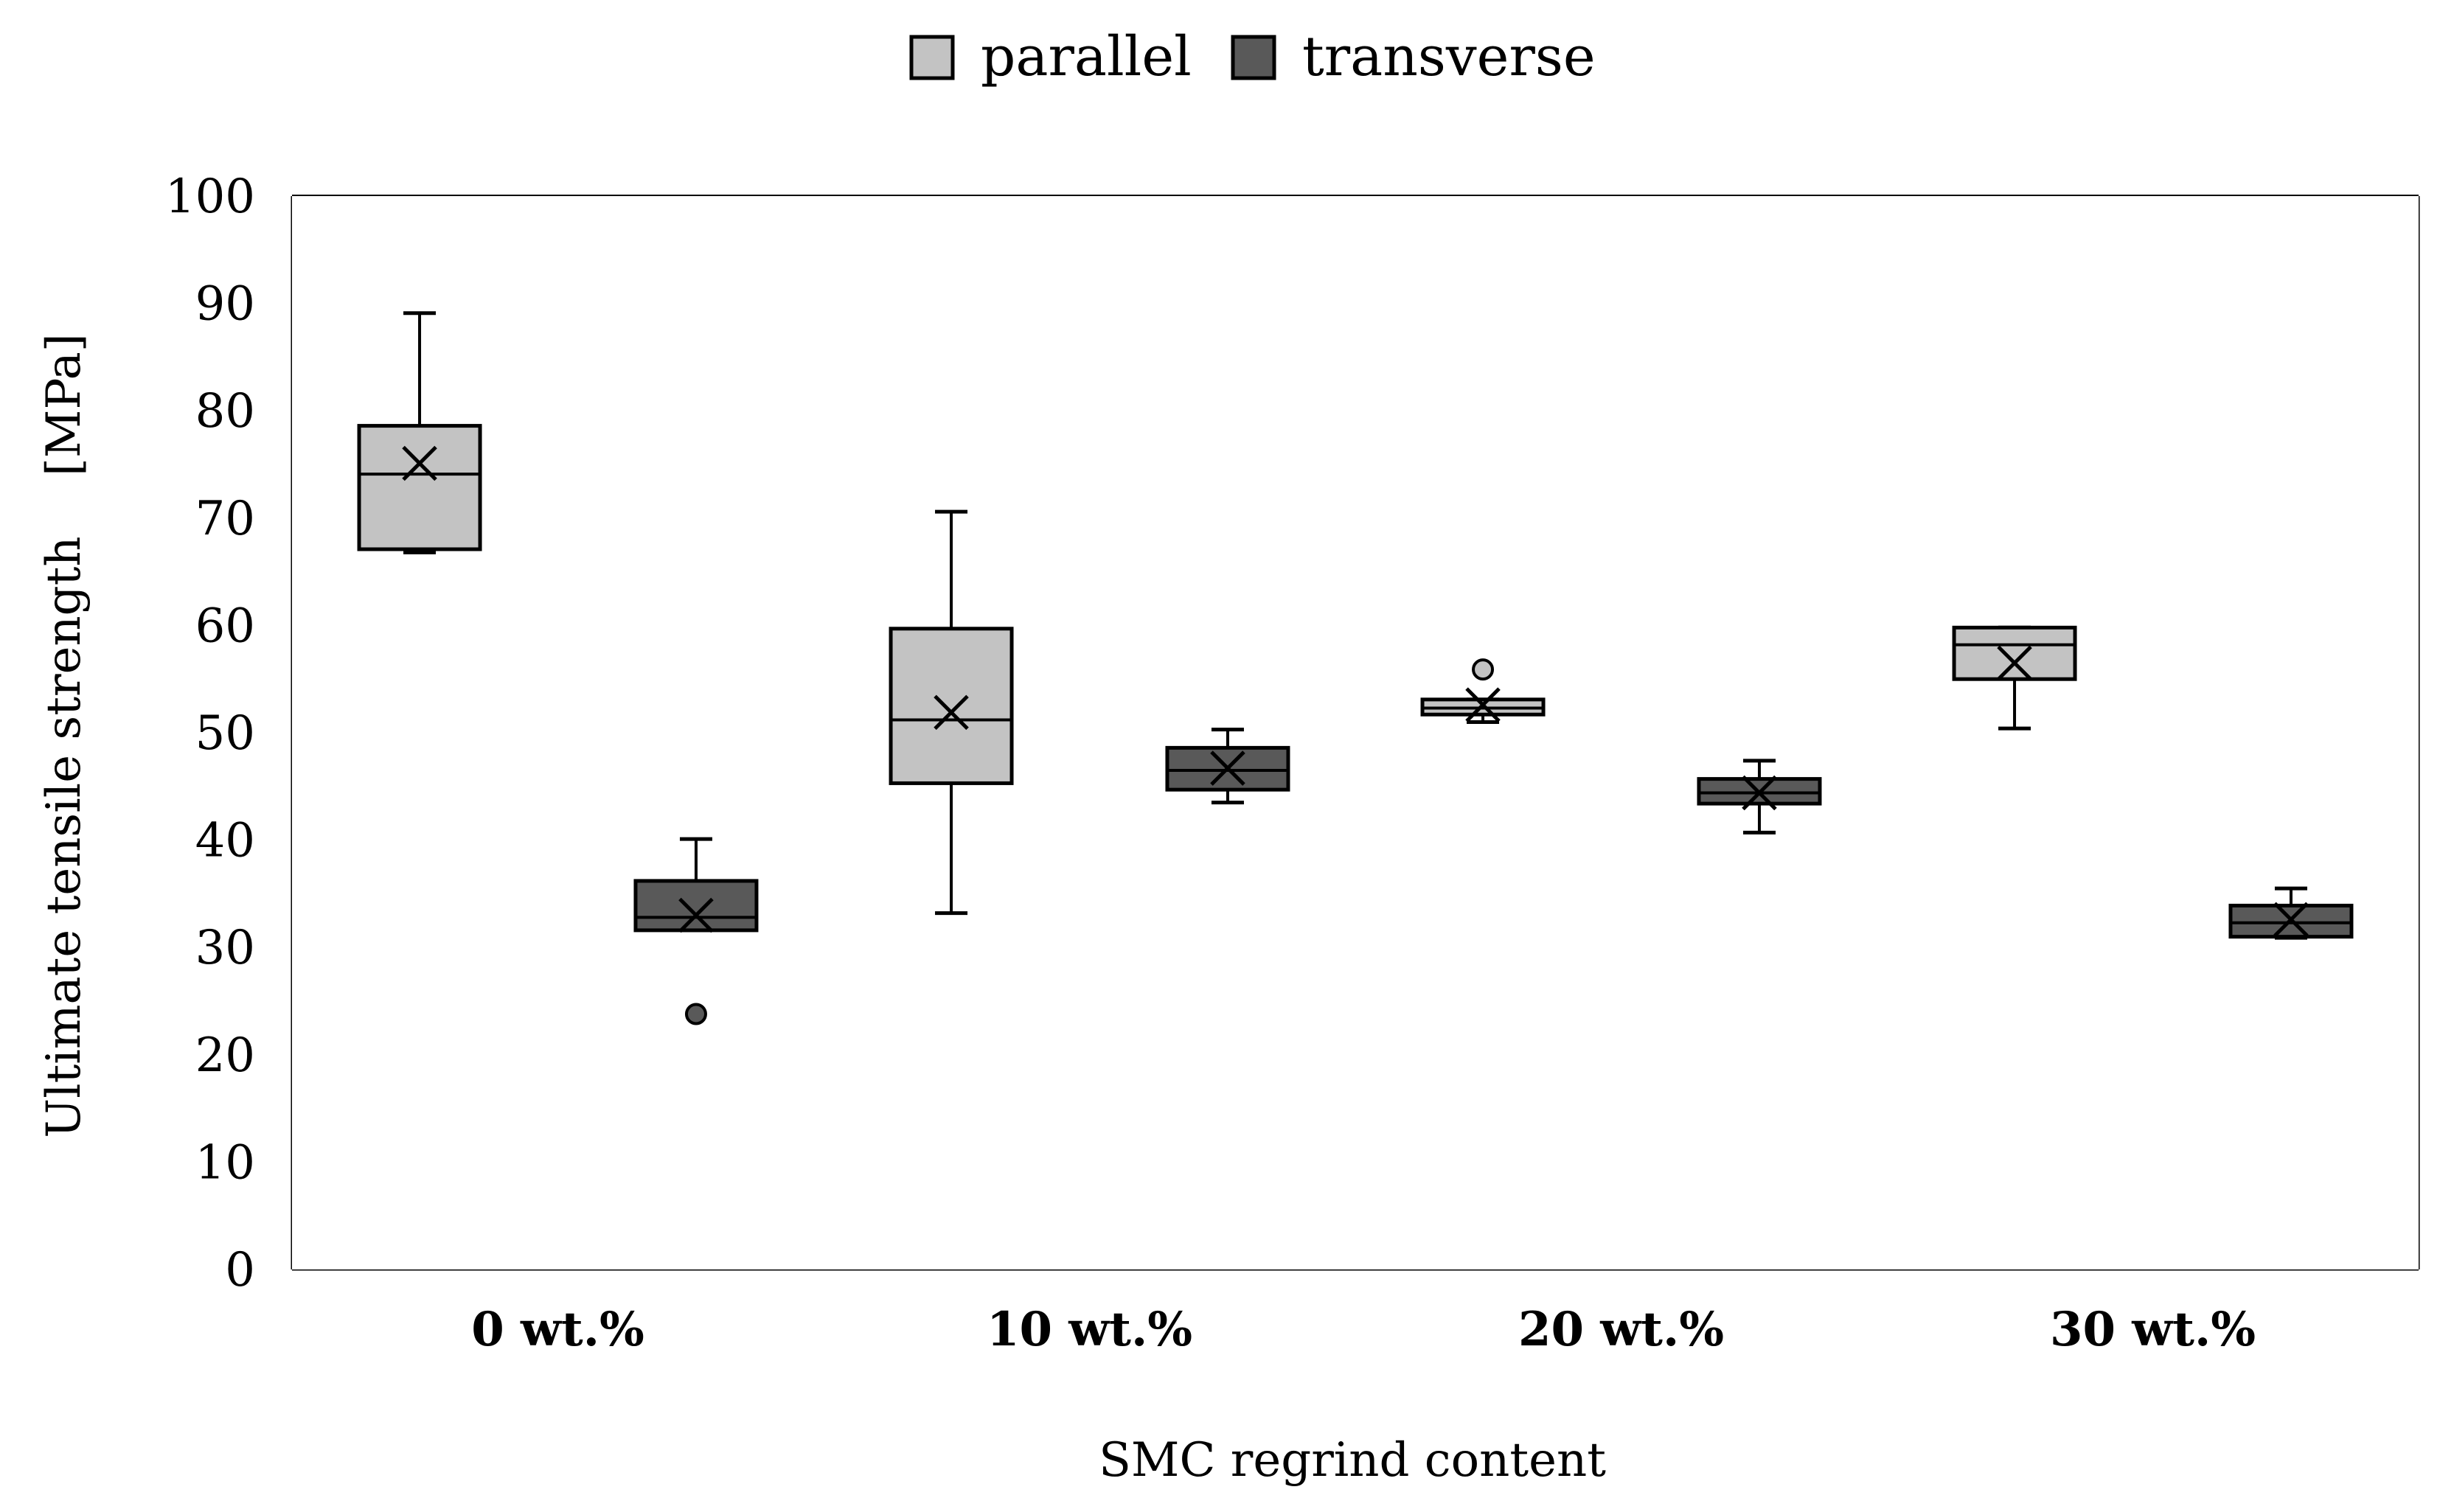  What do you see at coordinates (225, 626) in the screenshot?
I see `y-tick-label: 60` at bounding box center [225, 626].